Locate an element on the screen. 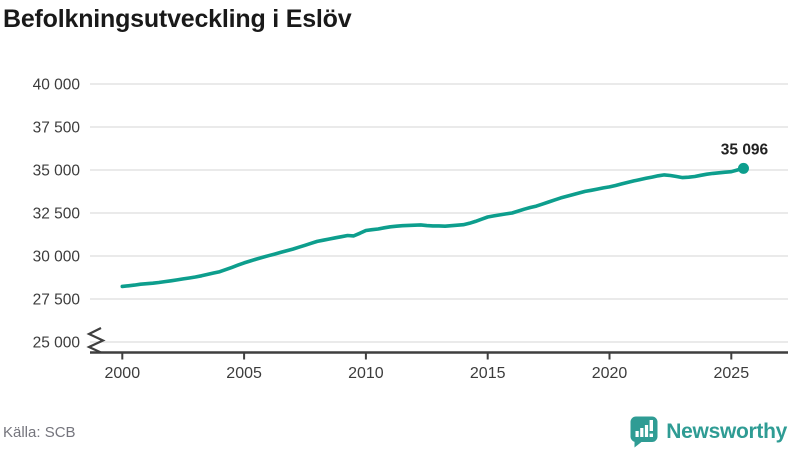 This screenshot has height=450, width=800. axis-break-icon is located at coordinates (96, 340).